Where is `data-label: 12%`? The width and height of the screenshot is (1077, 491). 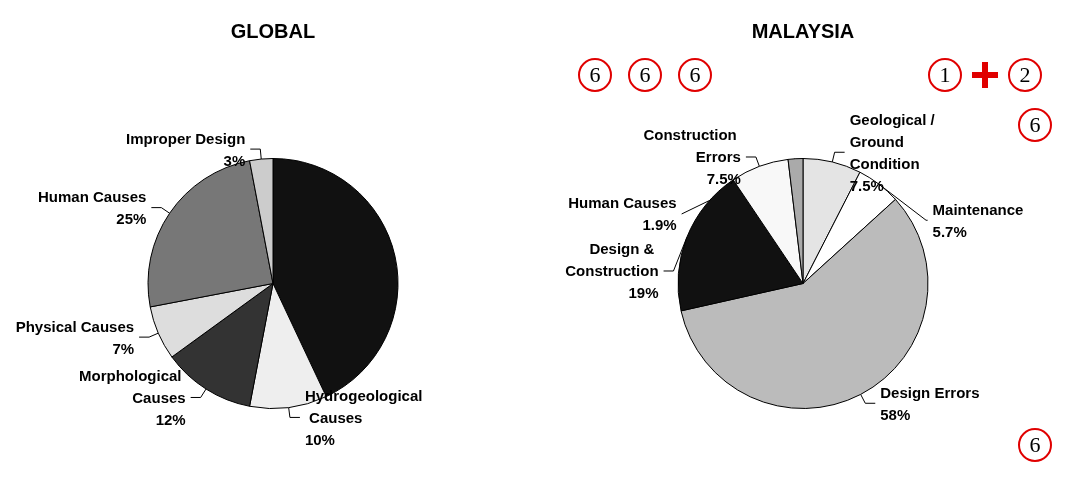
data-label: 12% is located at coordinates (170, 419).